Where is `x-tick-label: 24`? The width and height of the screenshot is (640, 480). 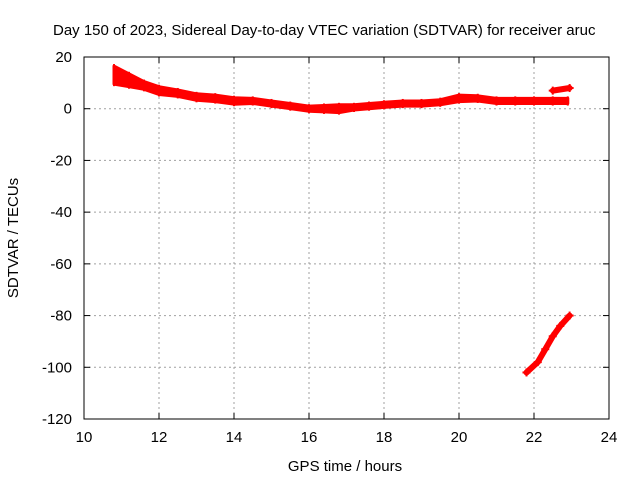
x-tick-label: 24 is located at coordinates (609, 437).